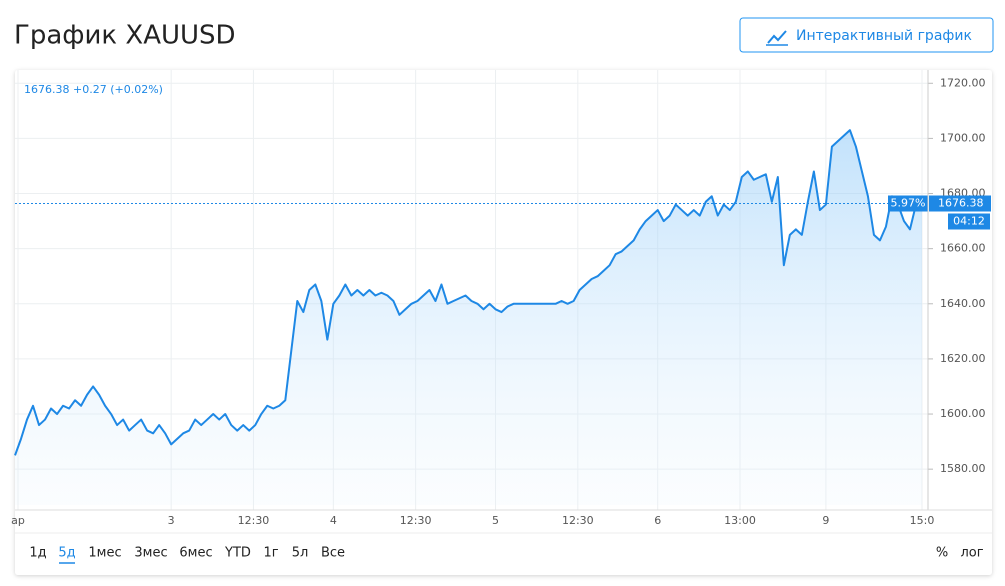 The image size is (1005, 586). Describe the element at coordinates (333, 520) in the screenshot. I see `x-tick-label: 4` at that location.